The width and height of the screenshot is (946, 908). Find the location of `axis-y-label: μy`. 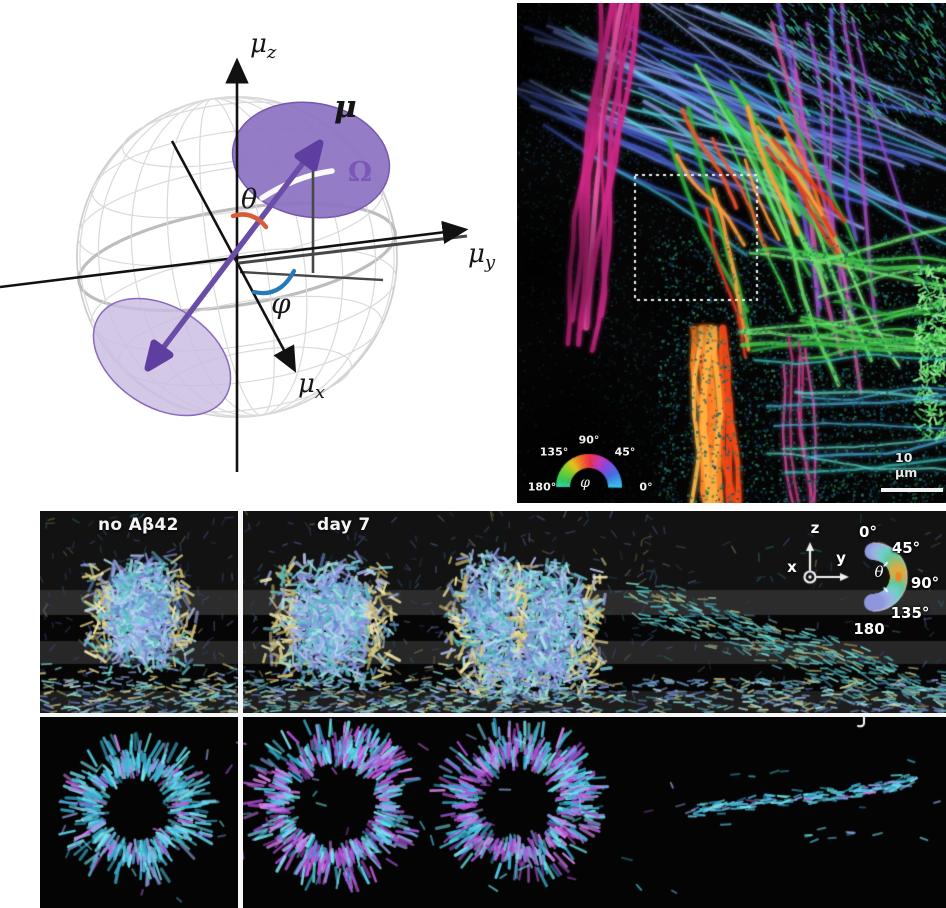

axis-y-label: μy is located at coordinates (482, 256).